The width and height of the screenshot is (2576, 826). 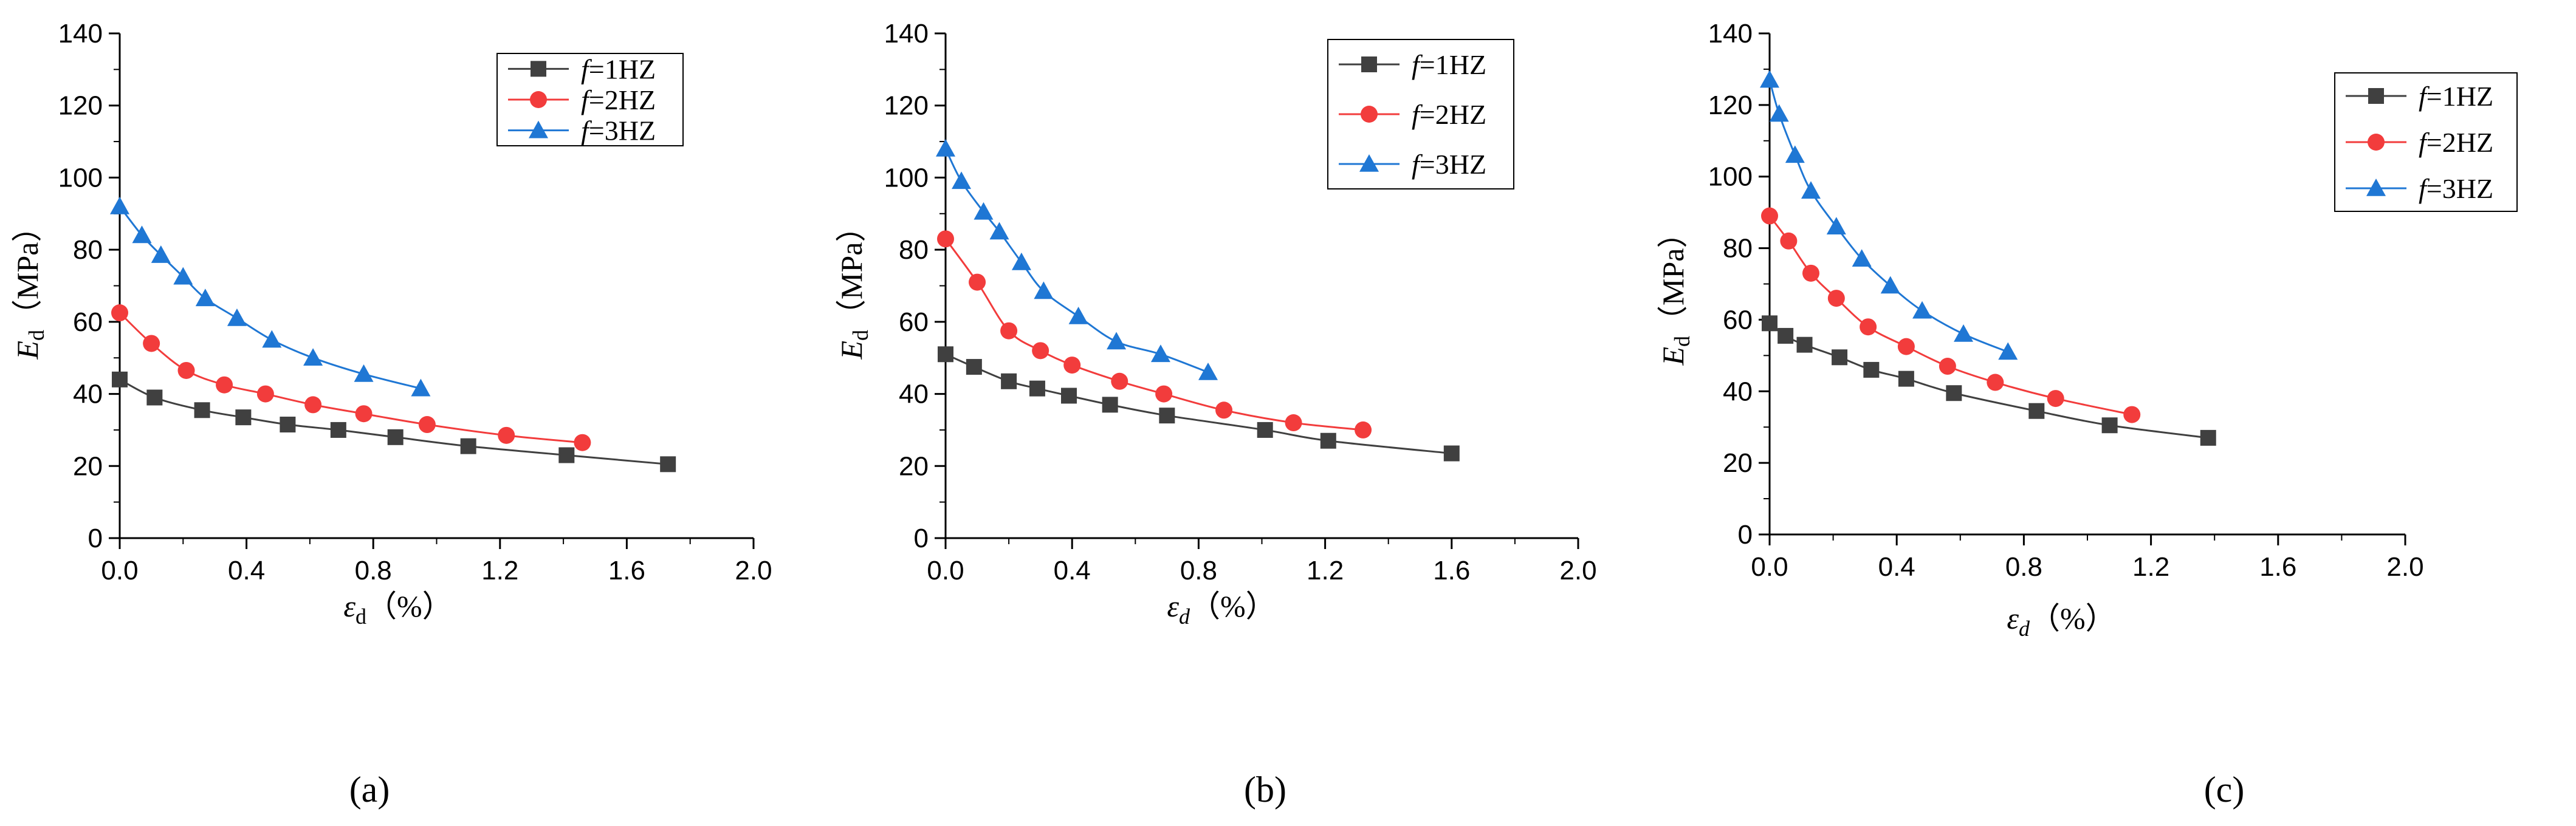 What do you see at coordinates (36, 335) in the screenshot?
I see `y-axis-title-subscript: d` at bounding box center [36, 335].